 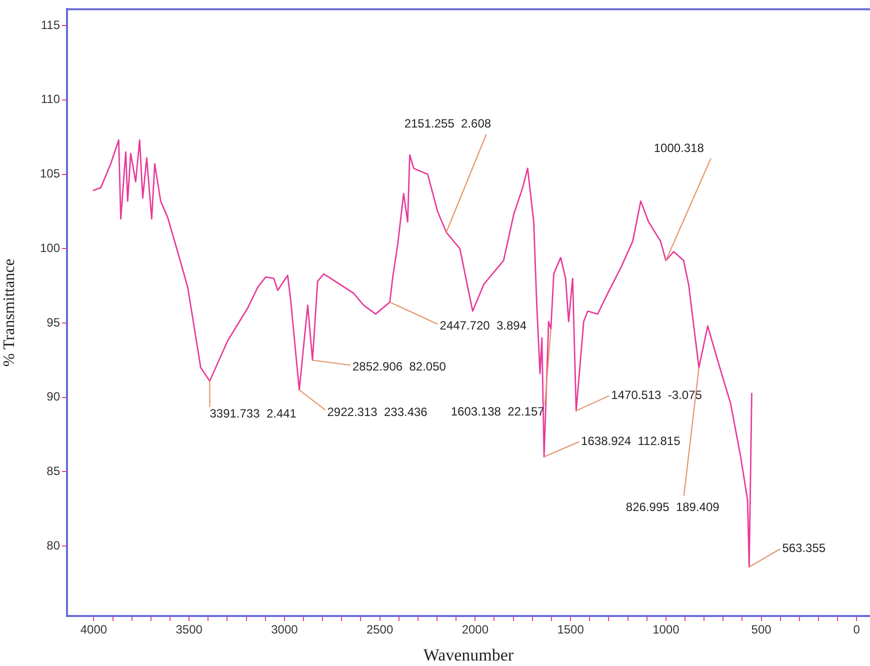 What do you see at coordinates (53, 397) in the screenshot?
I see `y-tick-label: 90` at bounding box center [53, 397].